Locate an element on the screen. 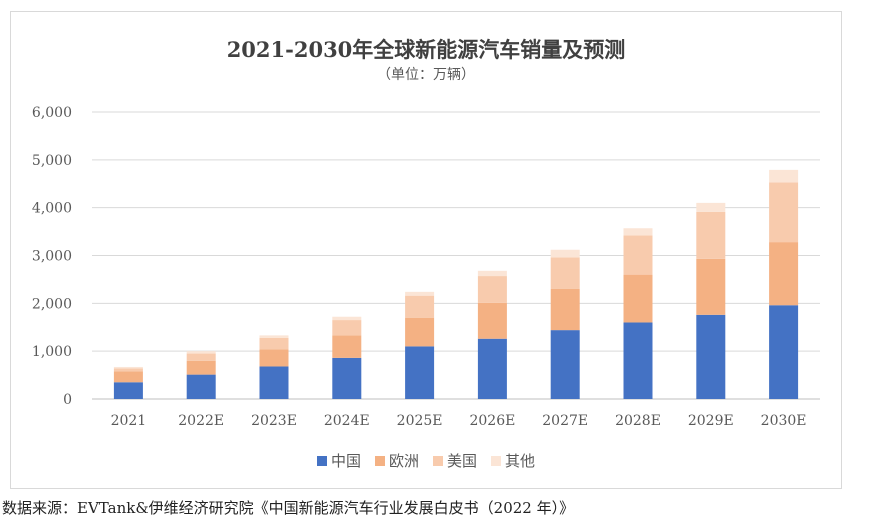 The image size is (877, 523). y-axis-ticks: 0 1,000 2,000 3,000 4,000 5,000 6,000 is located at coordinates (52, 256).